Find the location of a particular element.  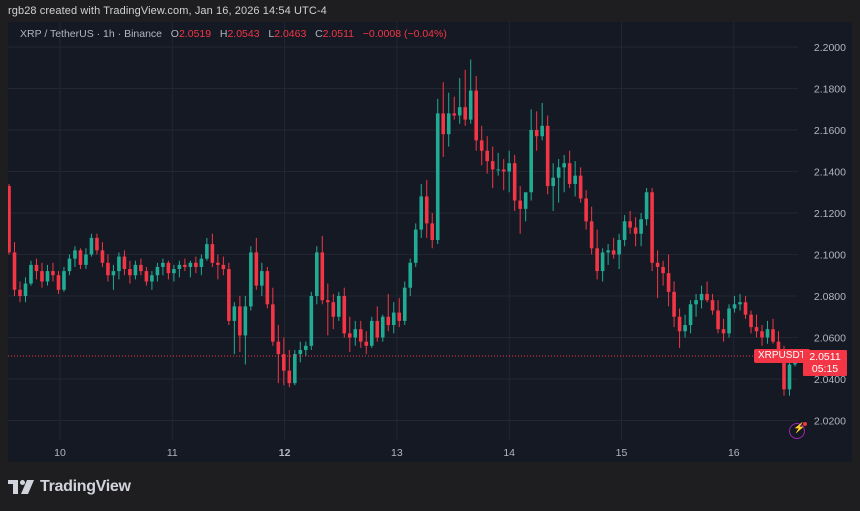

symbol-price-tag: XRPUSDT is located at coordinates (782, 356).